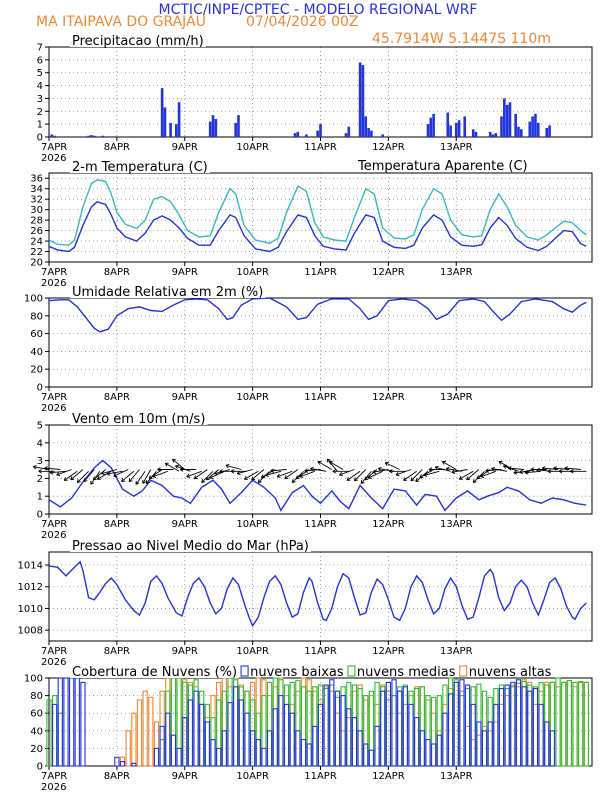  I want to click on y-tick-label: 34, so click(36, 189).